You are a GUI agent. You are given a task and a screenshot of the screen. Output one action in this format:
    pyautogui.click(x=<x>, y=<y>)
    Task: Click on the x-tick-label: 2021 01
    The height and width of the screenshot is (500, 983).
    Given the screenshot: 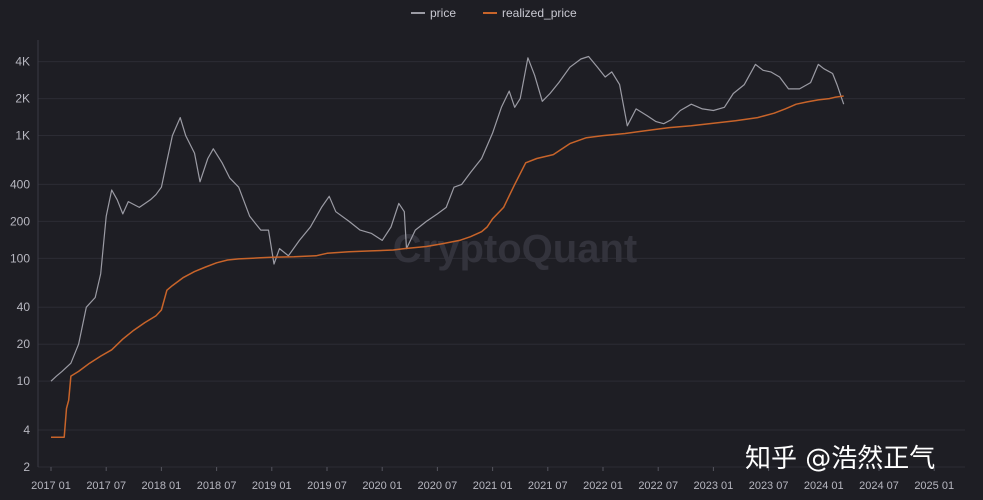 What is the action you would take?
    pyautogui.click(x=493, y=486)
    